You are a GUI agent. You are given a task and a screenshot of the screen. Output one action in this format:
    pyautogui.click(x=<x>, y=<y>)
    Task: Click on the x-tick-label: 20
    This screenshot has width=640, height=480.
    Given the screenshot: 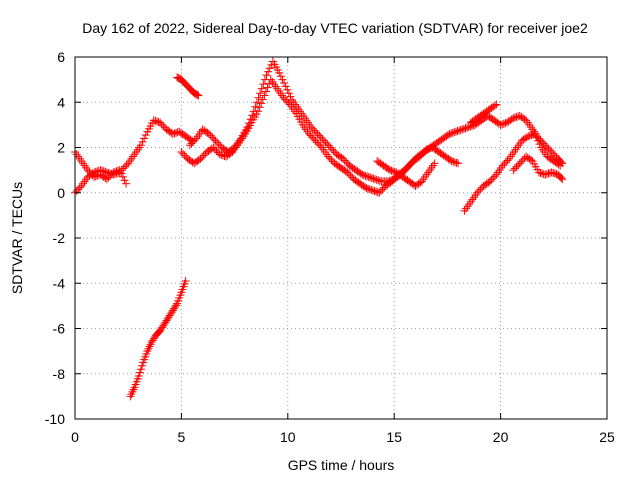 What is the action you would take?
    pyautogui.click(x=501, y=437)
    